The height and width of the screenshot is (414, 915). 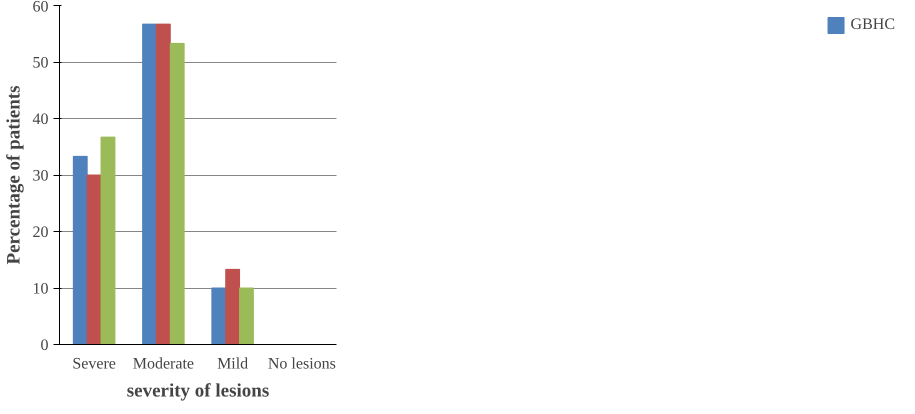 What do you see at coordinates (44, 345) in the screenshot?
I see `y-tick-label: 0` at bounding box center [44, 345].